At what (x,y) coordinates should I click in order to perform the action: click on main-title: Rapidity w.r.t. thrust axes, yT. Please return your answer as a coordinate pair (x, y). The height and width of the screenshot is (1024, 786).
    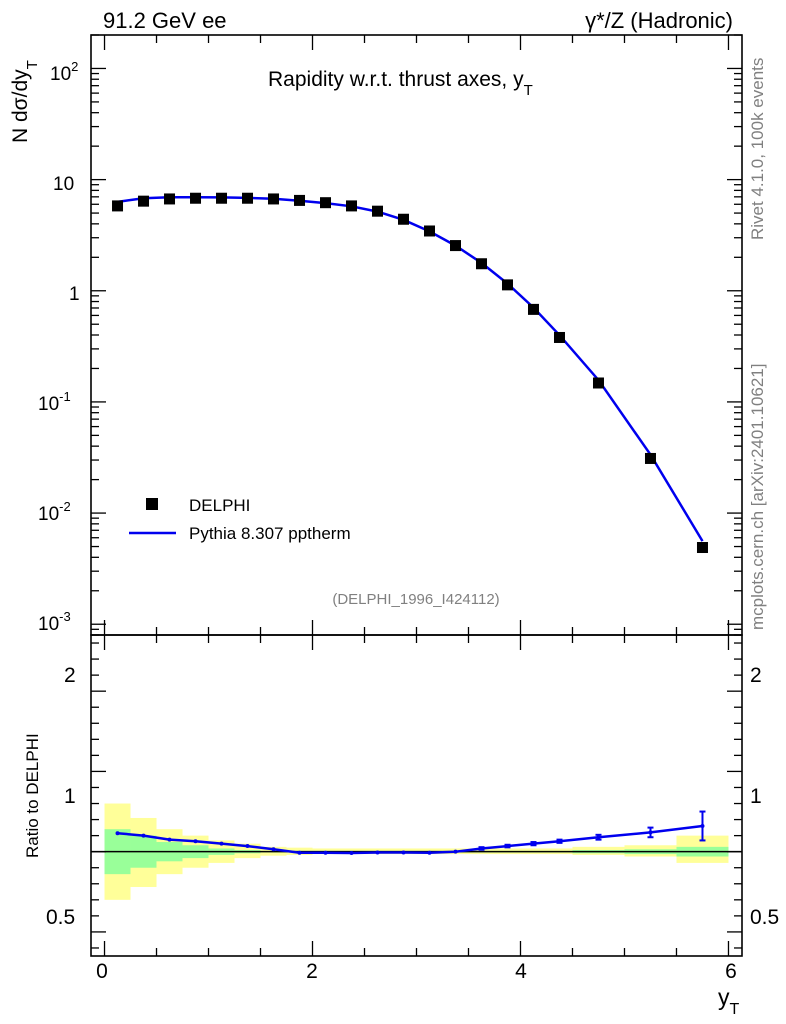
    Looking at the image, I should click on (400, 83).